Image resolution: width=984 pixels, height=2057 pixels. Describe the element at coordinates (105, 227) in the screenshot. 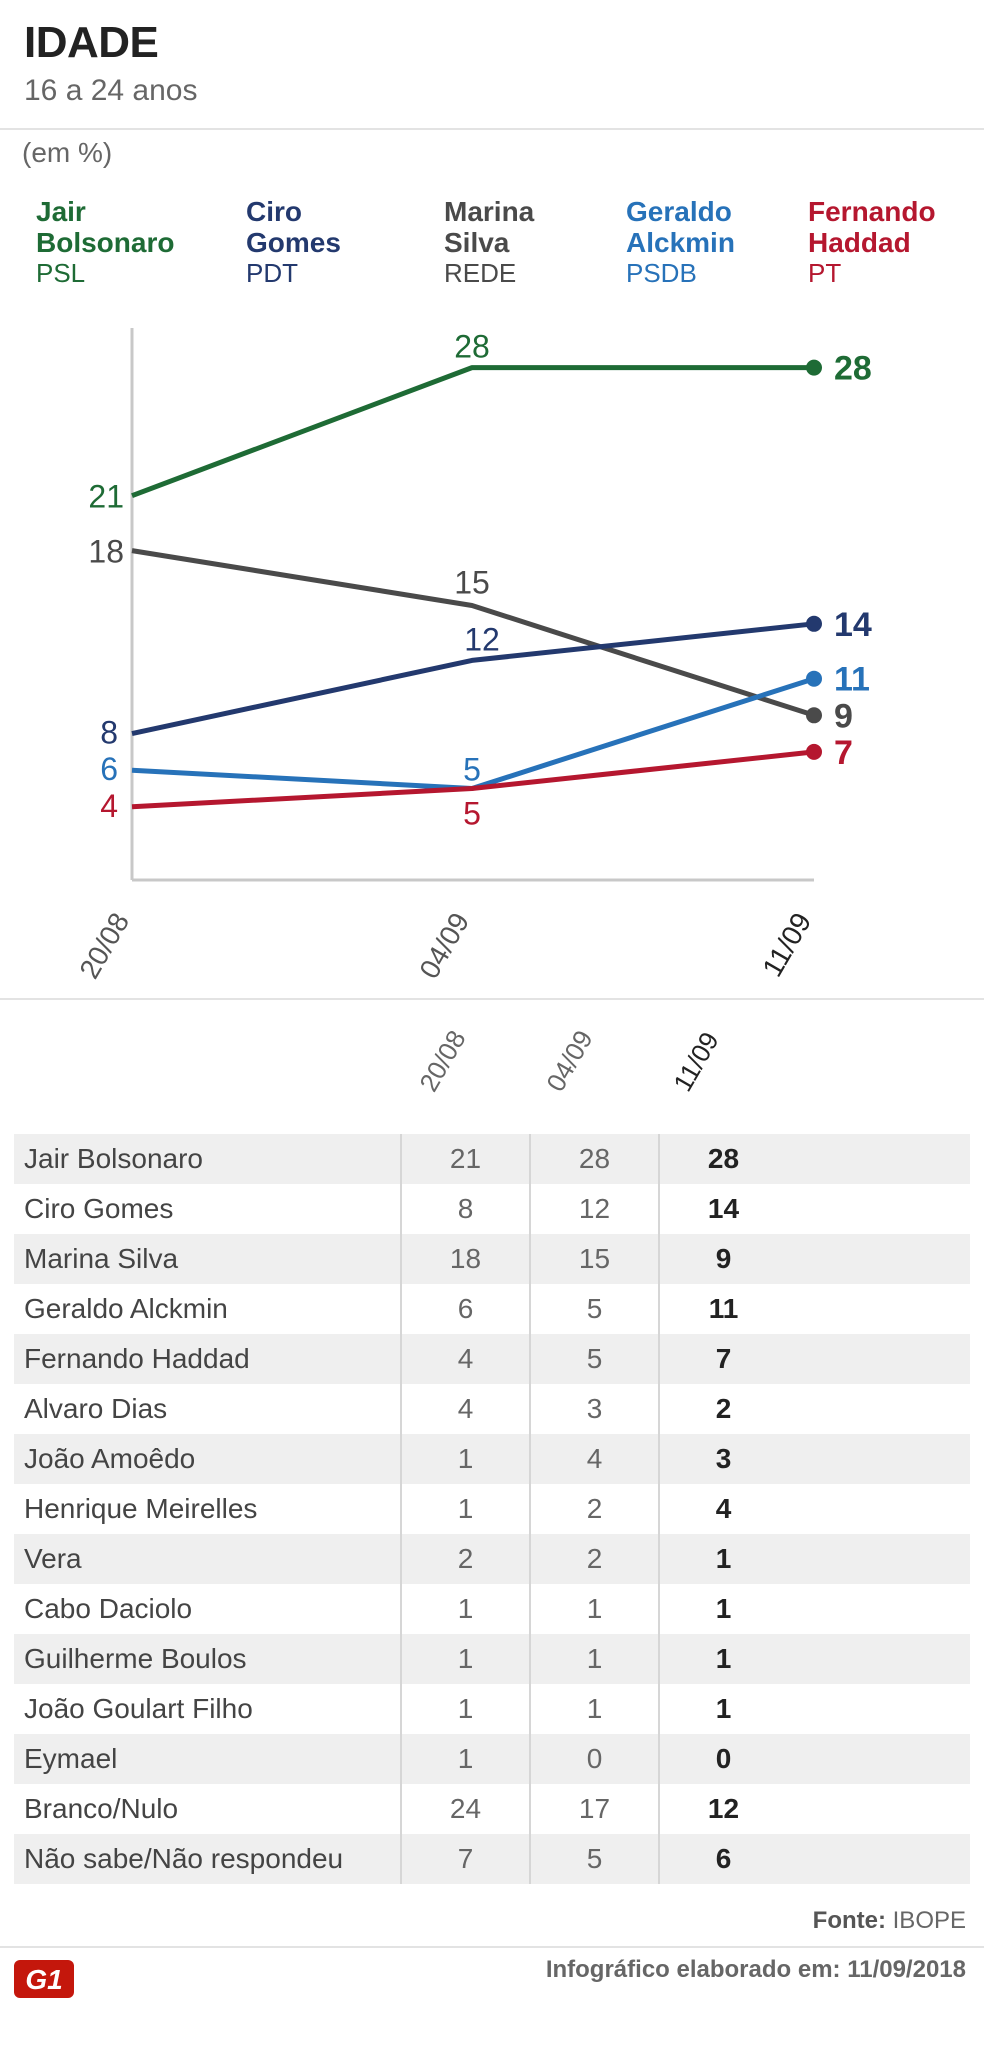

I see `legend-name: Jair Bolsonaro` at that location.